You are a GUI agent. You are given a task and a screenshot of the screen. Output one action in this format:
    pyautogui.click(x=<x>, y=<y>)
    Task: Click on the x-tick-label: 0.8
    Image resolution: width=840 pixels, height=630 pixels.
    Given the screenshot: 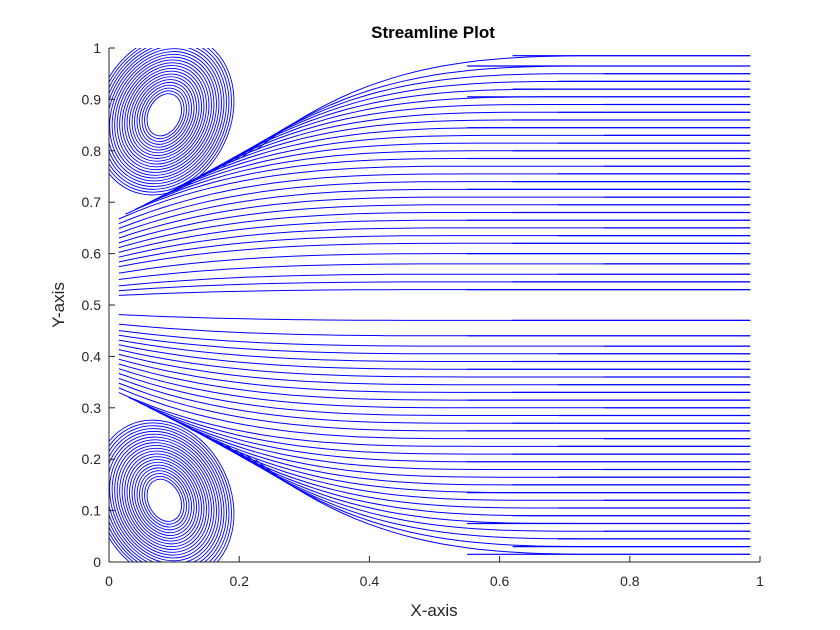 What is the action you would take?
    pyautogui.click(x=630, y=581)
    